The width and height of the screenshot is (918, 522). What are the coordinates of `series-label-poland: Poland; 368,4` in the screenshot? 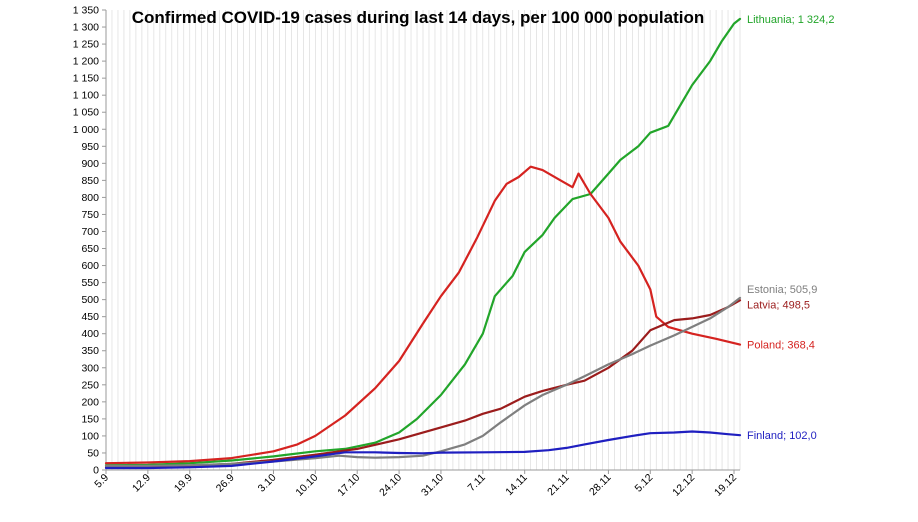 It's located at (781, 346).